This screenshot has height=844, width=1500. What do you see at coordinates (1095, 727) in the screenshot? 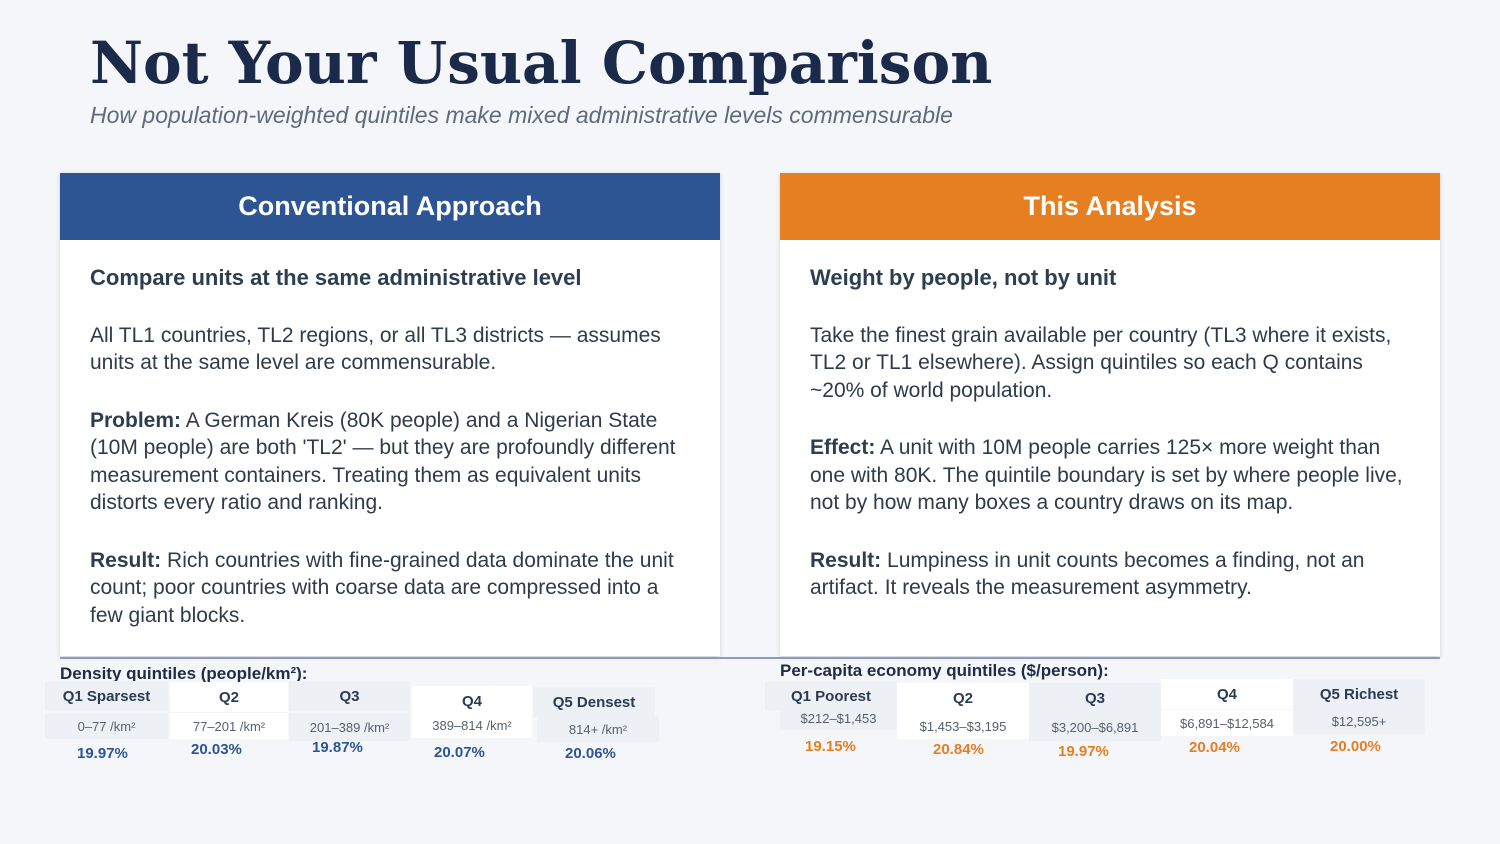
I see `economy-q3-range: $3,200–$6,891` at bounding box center [1095, 727].